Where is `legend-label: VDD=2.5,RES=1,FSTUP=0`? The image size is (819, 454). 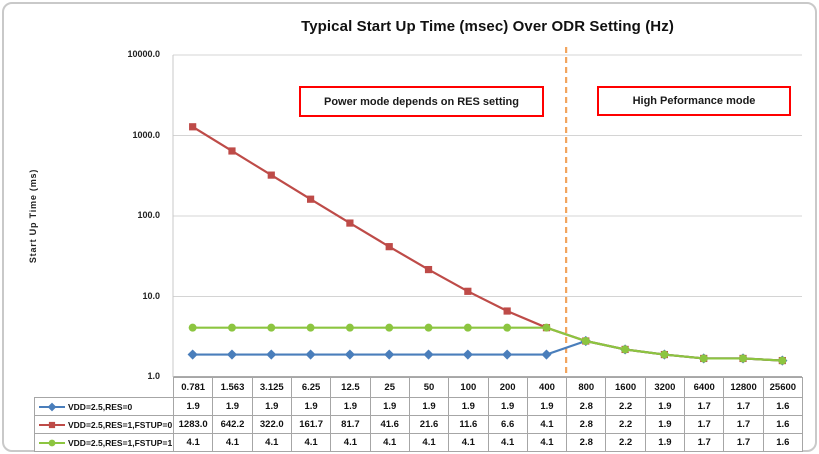 legend-label: VDD=2.5,RES=1,FSTUP=0 is located at coordinates (104, 424).